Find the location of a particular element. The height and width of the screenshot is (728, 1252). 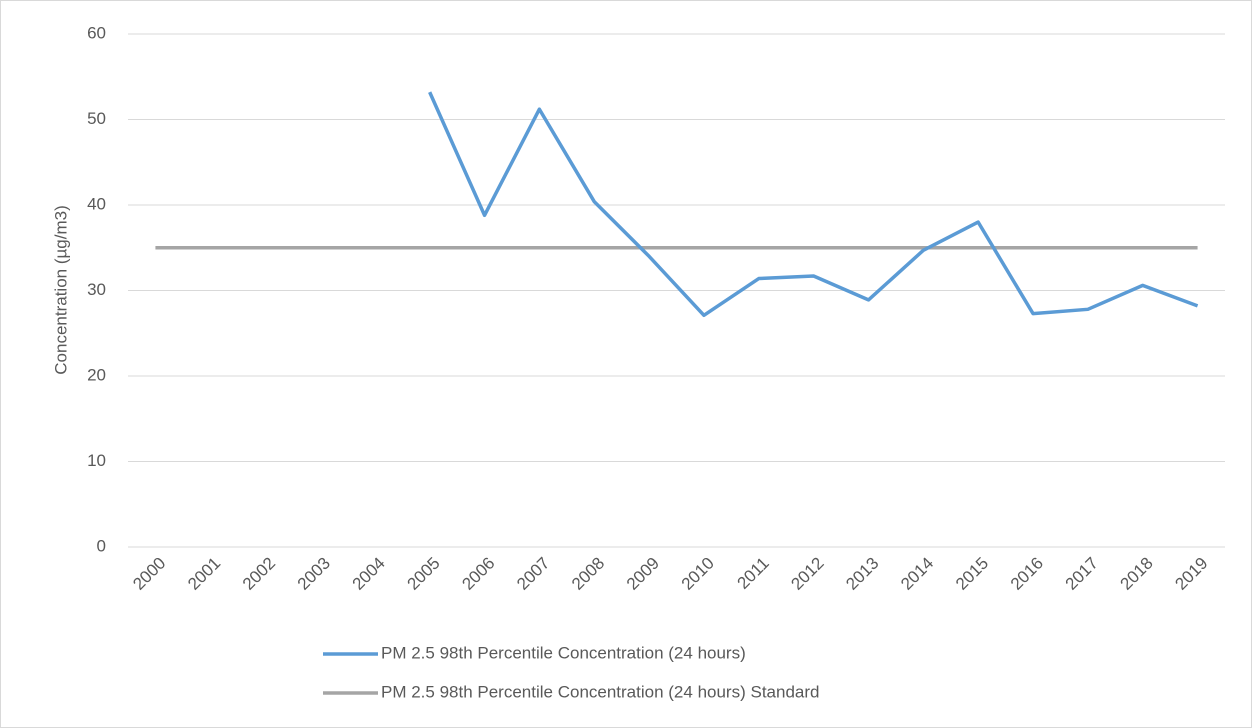

y-tick-label: 60 is located at coordinates (96, 32).